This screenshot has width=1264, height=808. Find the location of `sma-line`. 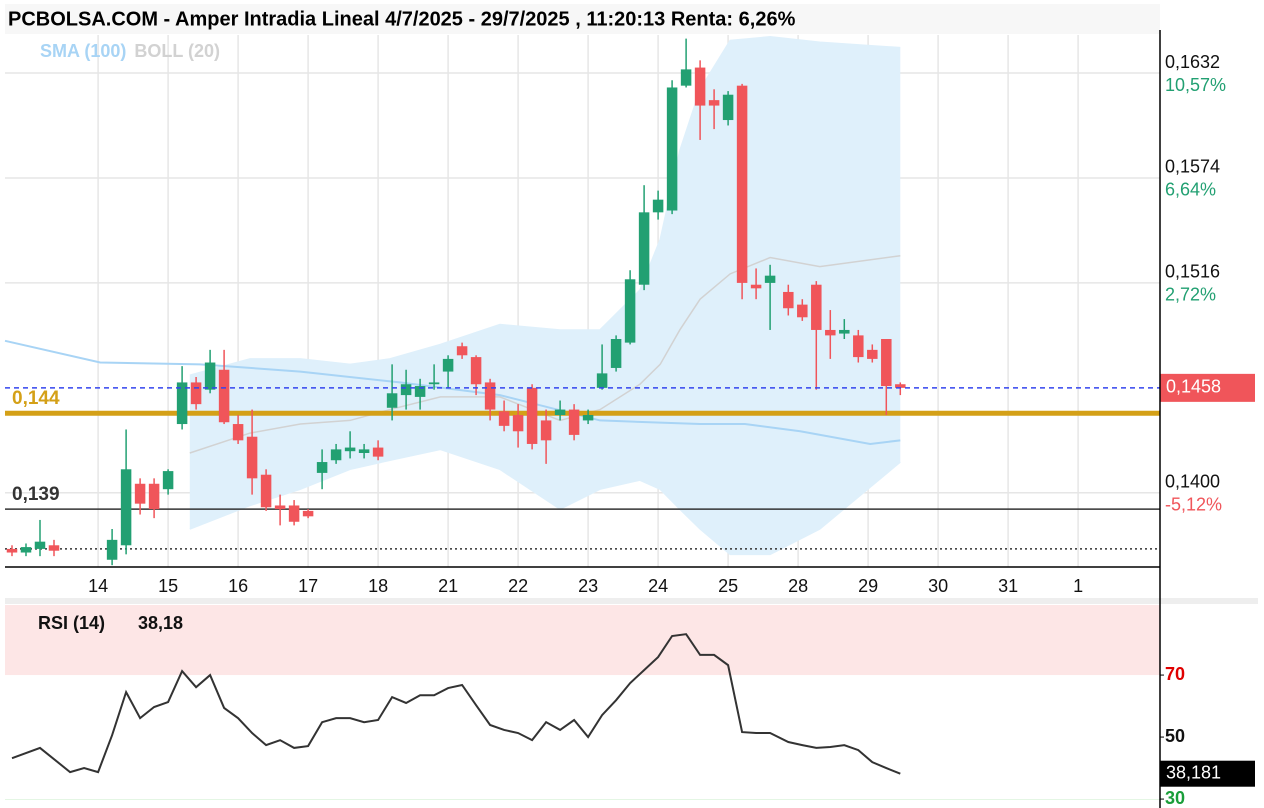

sma-line is located at coordinates (452, 392).